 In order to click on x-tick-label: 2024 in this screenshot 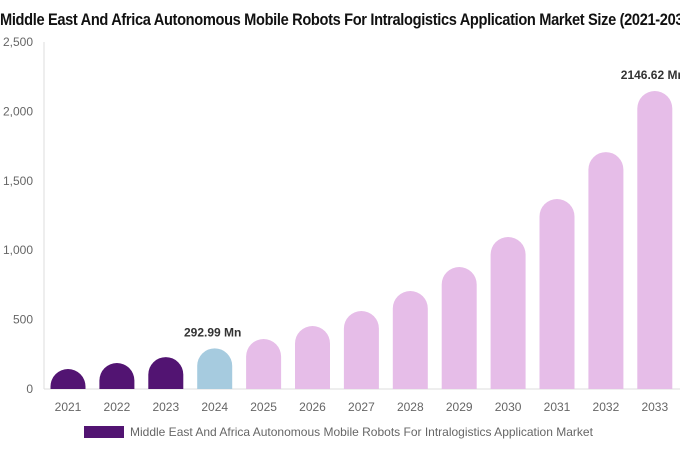, I will do `click(214, 407)`.